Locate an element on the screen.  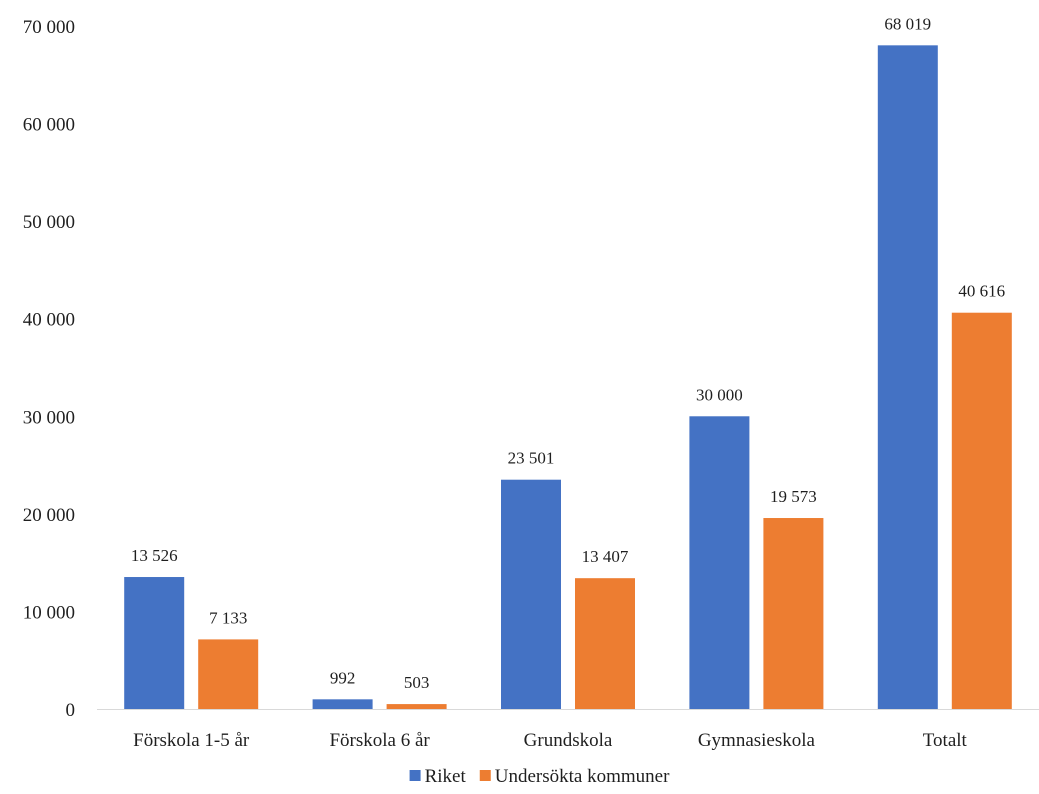
y-tick-label: 40 000 is located at coordinates (49, 320).